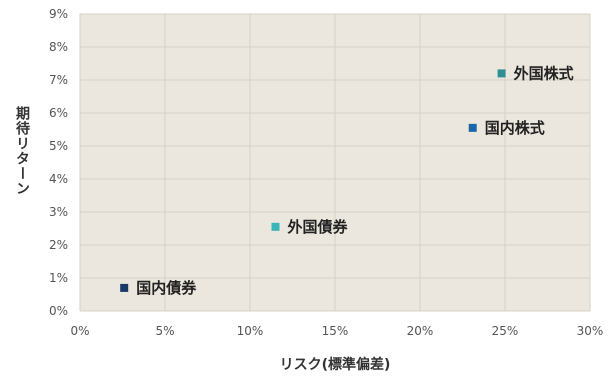 The width and height of the screenshot is (613, 378). I want to click on y-axis-title: 期待リターン, so click(22, 151).